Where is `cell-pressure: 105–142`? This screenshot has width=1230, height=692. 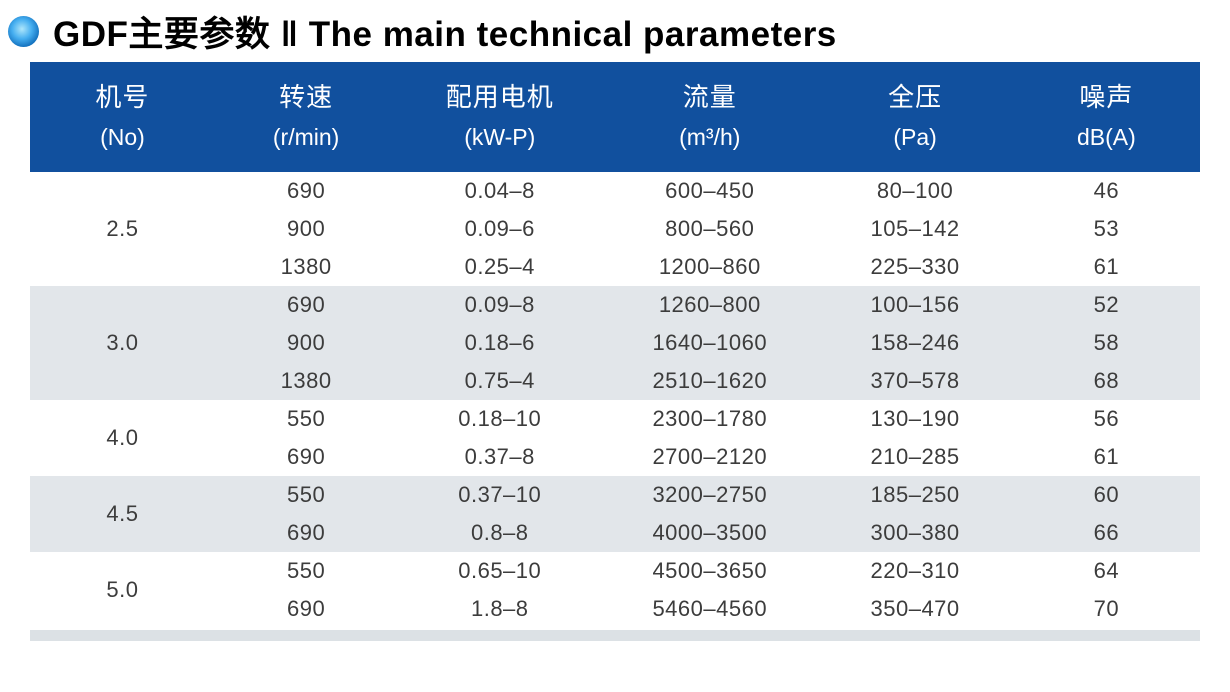
cell-pressure: 105–142 is located at coordinates (915, 229).